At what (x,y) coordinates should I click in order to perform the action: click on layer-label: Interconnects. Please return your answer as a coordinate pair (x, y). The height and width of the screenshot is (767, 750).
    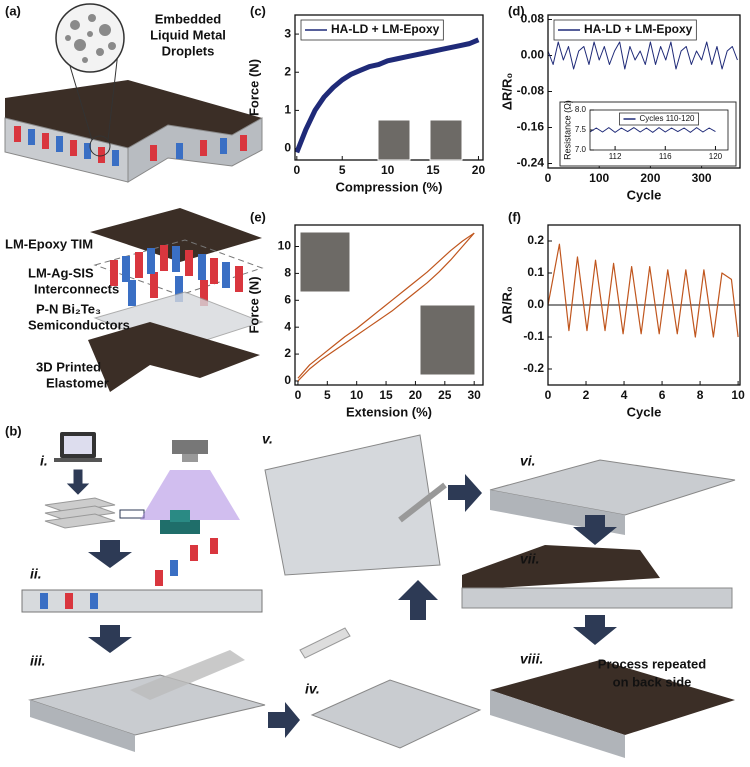
    Looking at the image, I should click on (76, 288).